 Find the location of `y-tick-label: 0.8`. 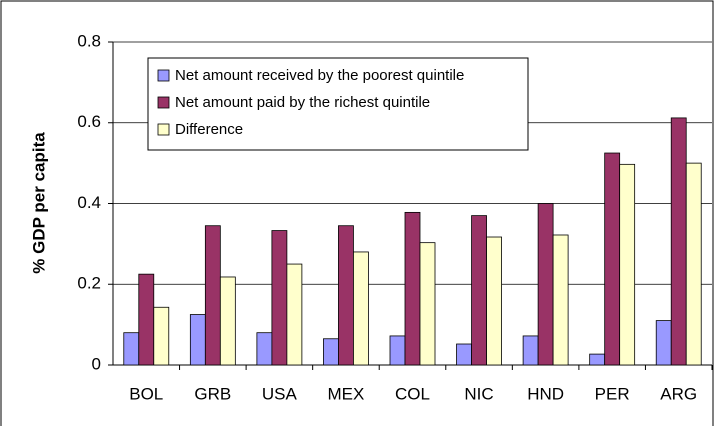

y-tick-label: 0.8 is located at coordinates (89, 40).